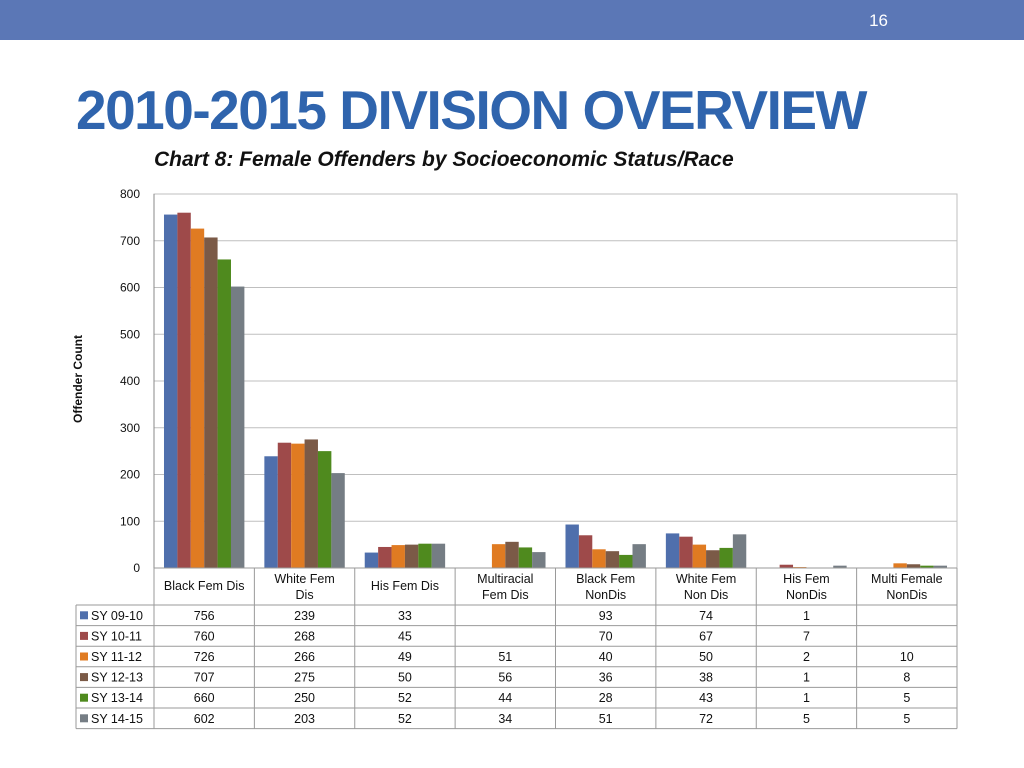  What do you see at coordinates (204, 636) in the screenshot?
I see `data-label: 760` at bounding box center [204, 636].